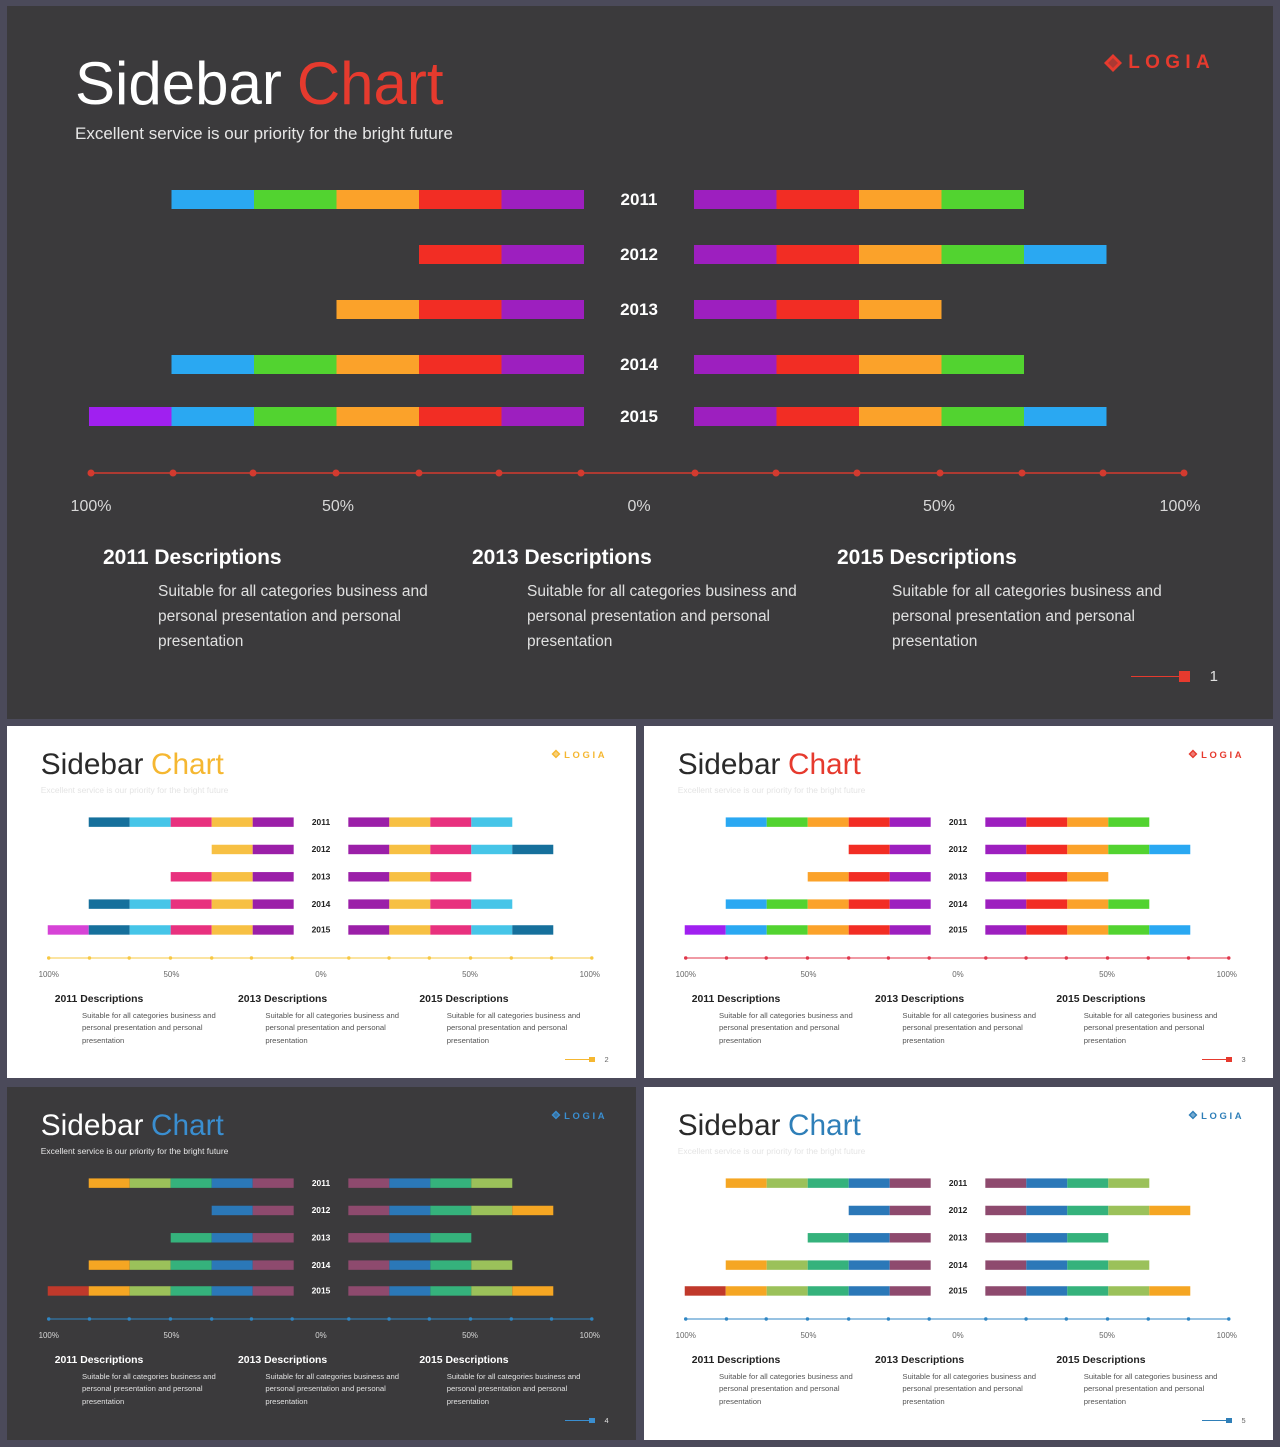  I want to click on title-main: Sidebar, so click(92, 764).